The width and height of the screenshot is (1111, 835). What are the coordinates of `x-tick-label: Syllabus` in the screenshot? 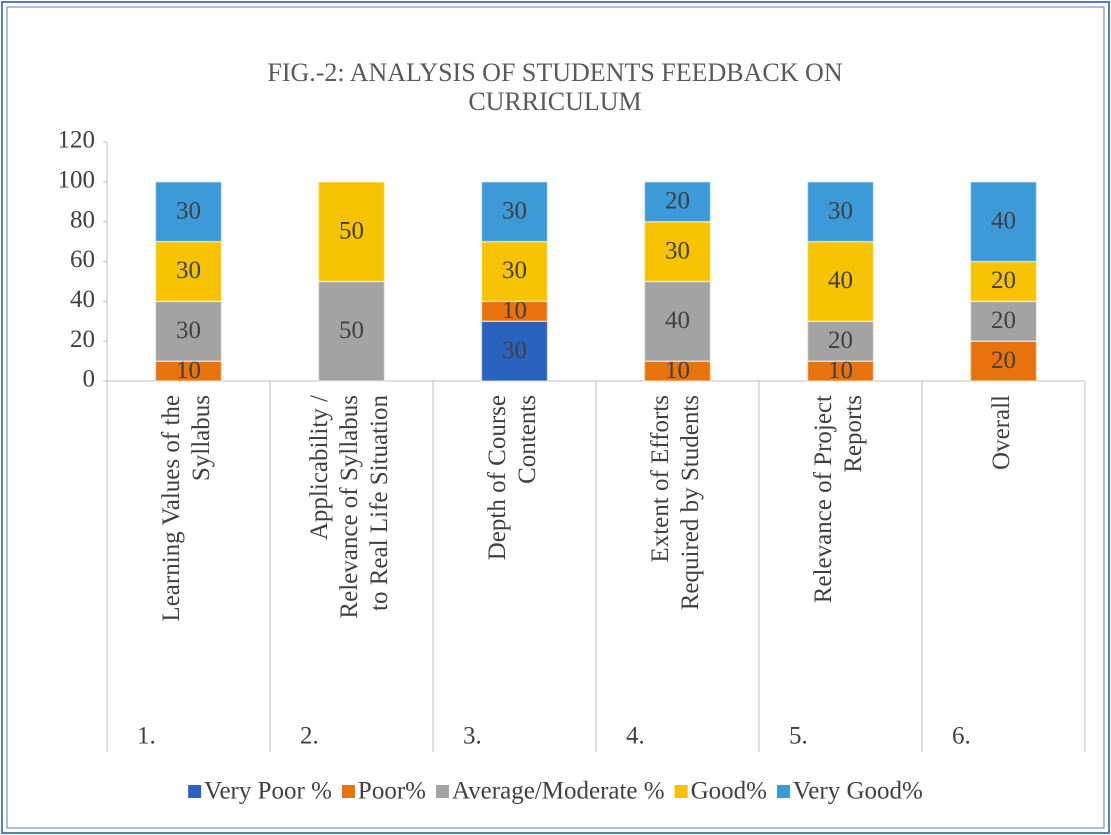 It's located at (201, 438).